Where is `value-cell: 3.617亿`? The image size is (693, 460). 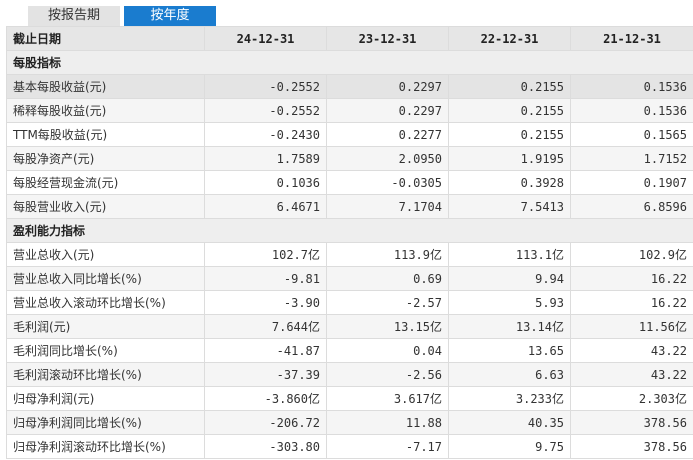
value-cell: 3.617亿 is located at coordinates (387, 398).